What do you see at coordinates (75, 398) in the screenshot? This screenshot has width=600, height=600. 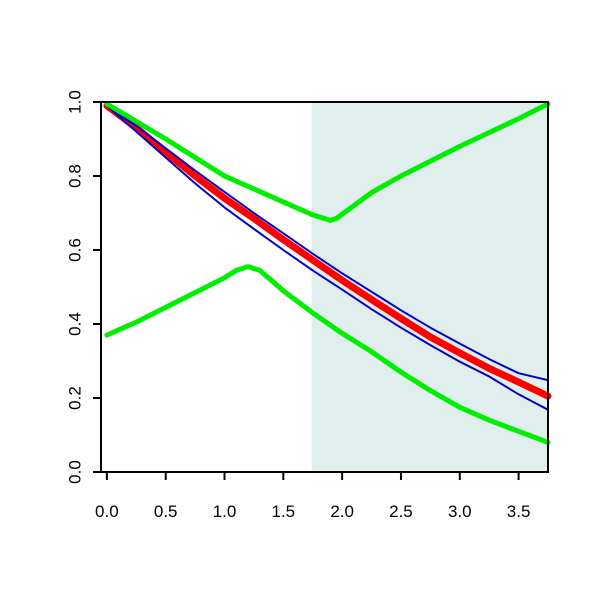 I see `y-tick-label: 0.2` at bounding box center [75, 398].